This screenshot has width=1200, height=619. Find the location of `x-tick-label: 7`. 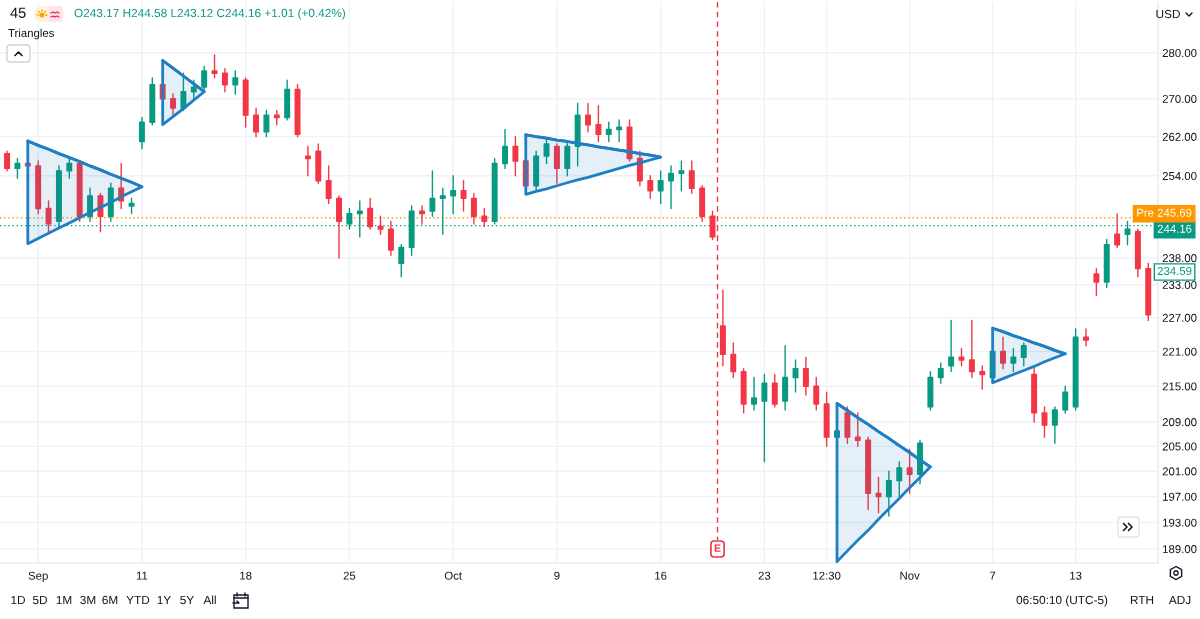

x-tick-label: 7 is located at coordinates (993, 575).